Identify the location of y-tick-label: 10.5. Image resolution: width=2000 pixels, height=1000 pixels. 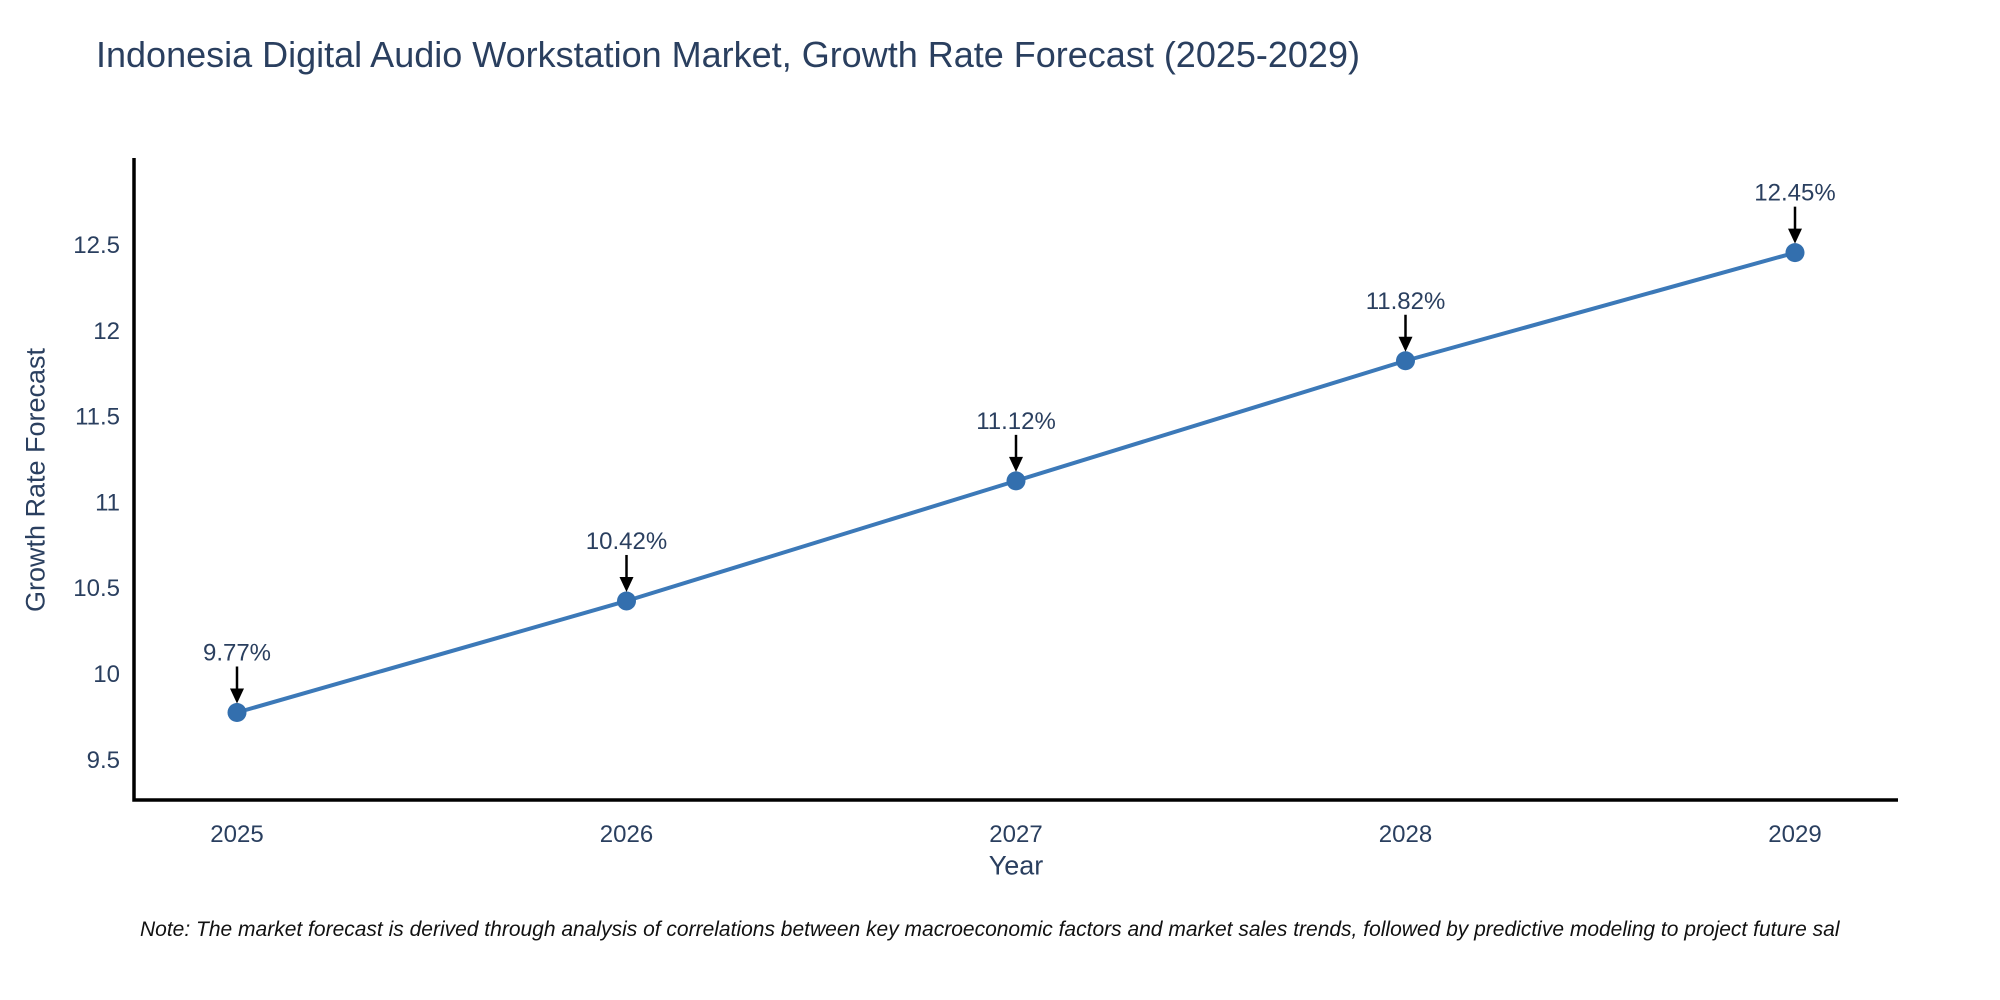
(96, 588).